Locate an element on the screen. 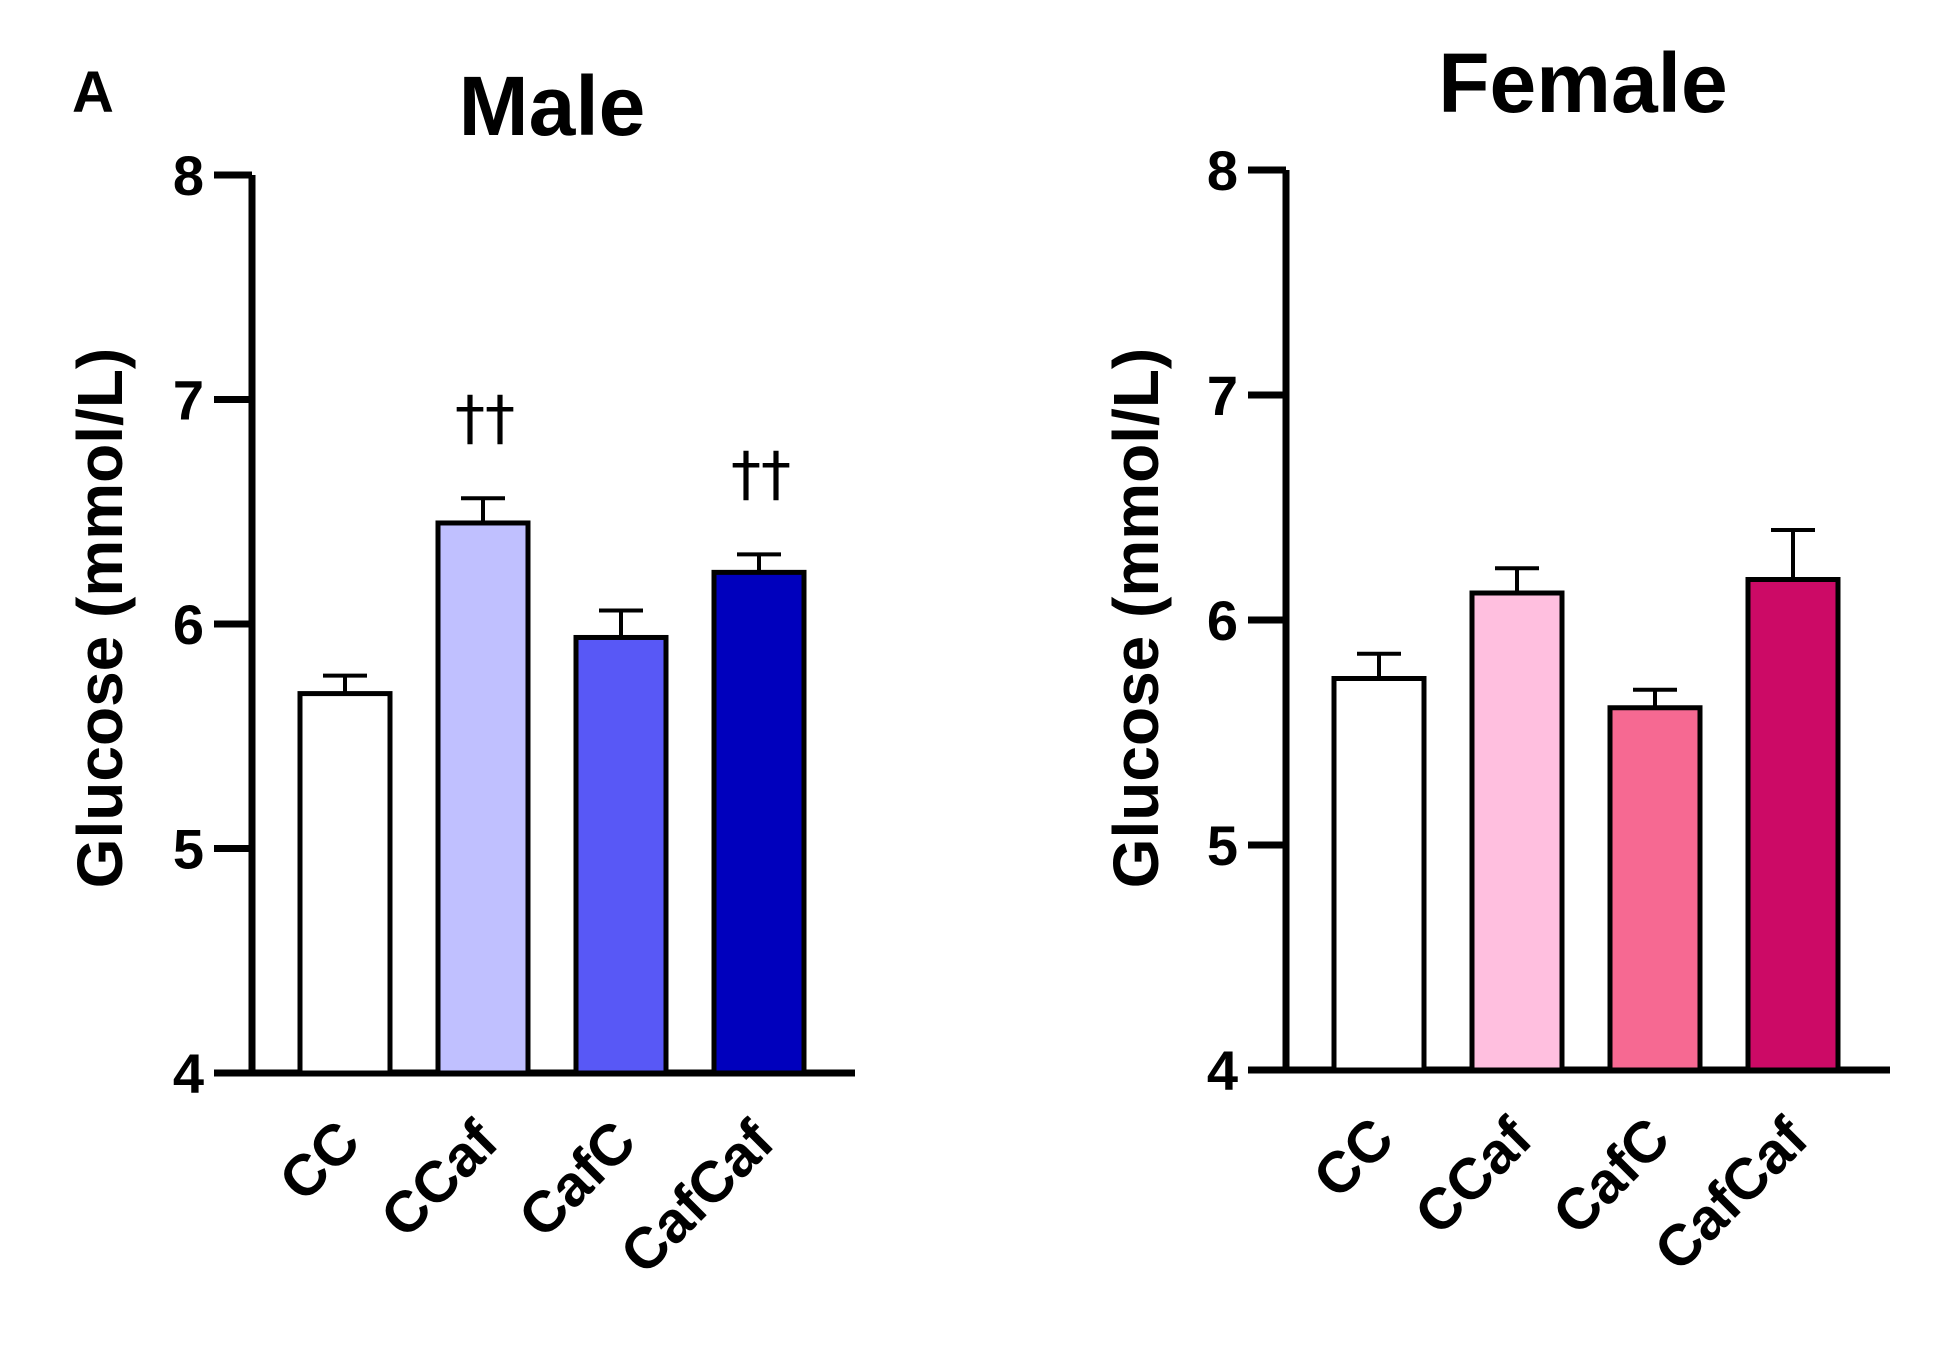  male-chart-title: Male is located at coordinates (552, 106).